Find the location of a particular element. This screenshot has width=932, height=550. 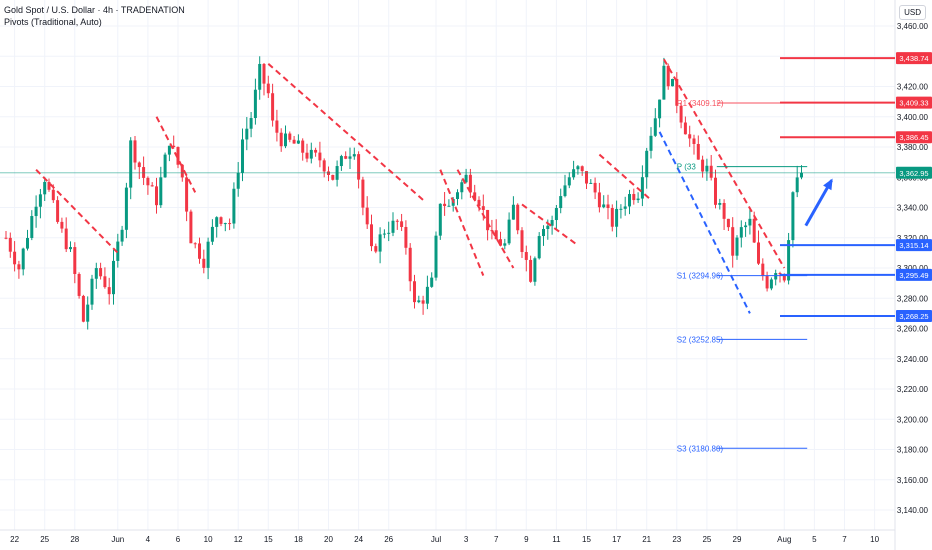

x-tick-label: 23 is located at coordinates (676, 539).